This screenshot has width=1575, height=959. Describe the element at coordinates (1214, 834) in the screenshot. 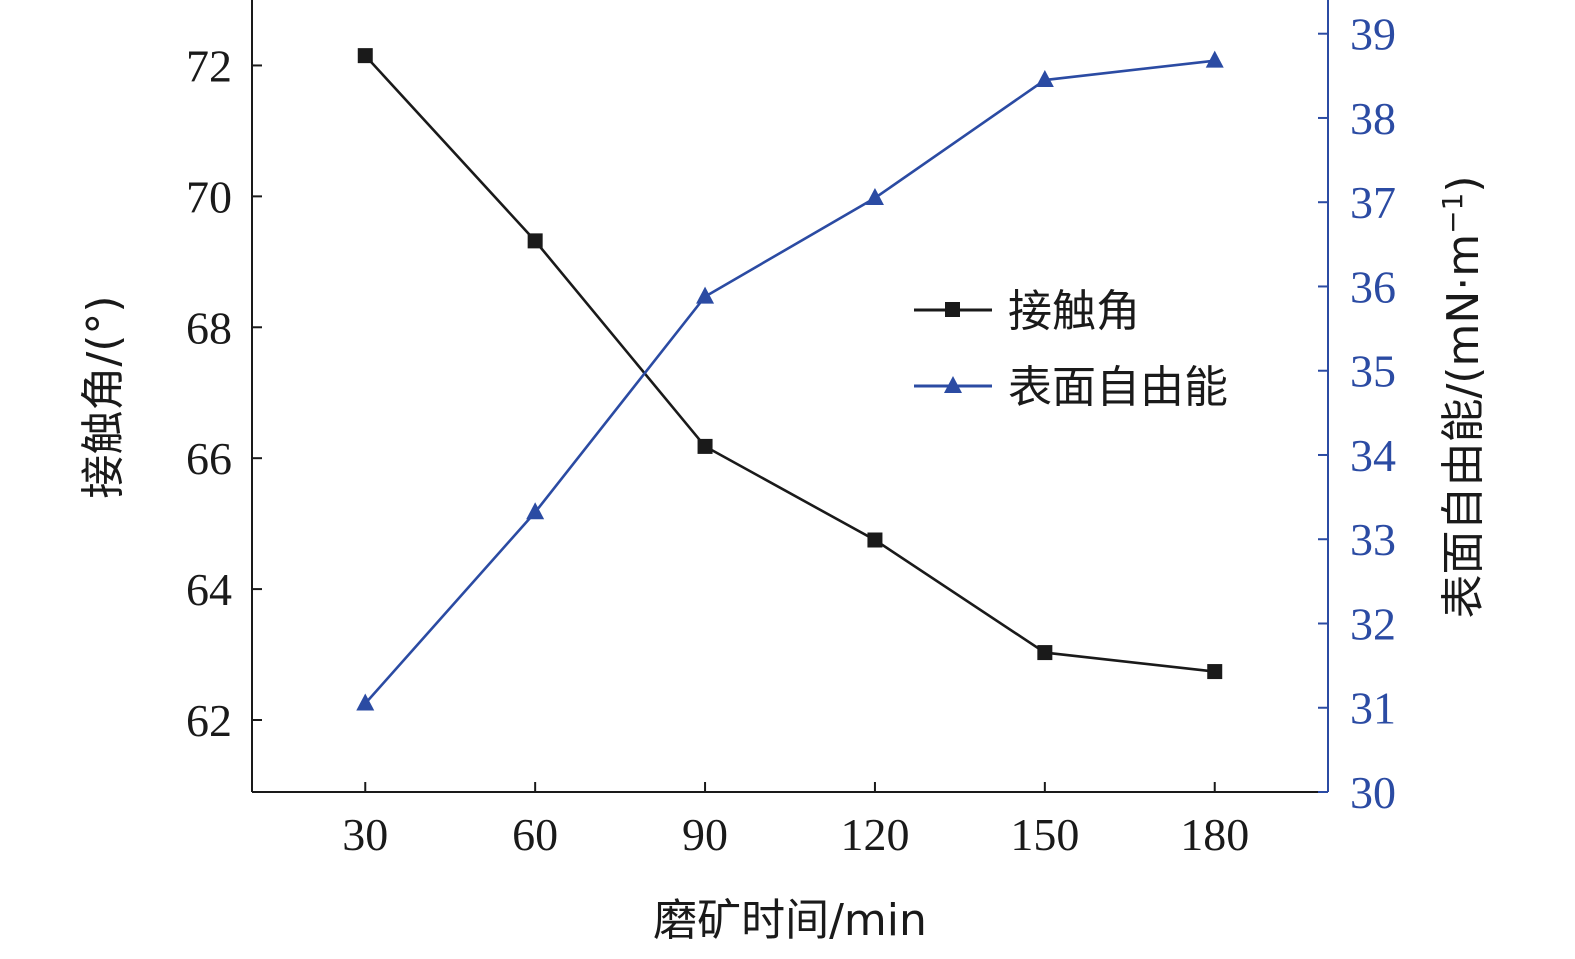

I see `x-tick-label: 180` at that location.